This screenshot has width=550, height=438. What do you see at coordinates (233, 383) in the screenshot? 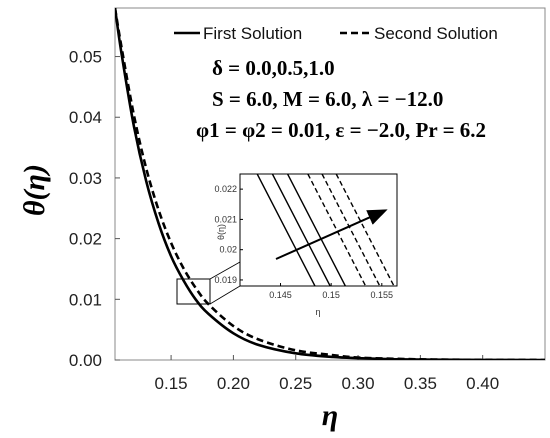
I see `x-tick-label: 0.20` at bounding box center [233, 383].